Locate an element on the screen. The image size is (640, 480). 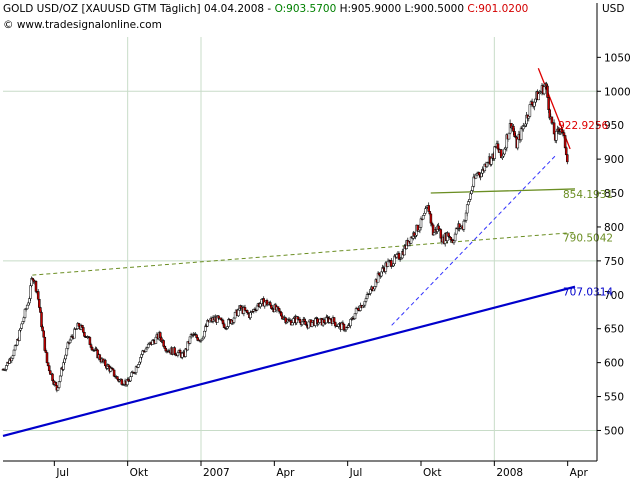
y-tick-label: 500 is located at coordinates (614, 431).